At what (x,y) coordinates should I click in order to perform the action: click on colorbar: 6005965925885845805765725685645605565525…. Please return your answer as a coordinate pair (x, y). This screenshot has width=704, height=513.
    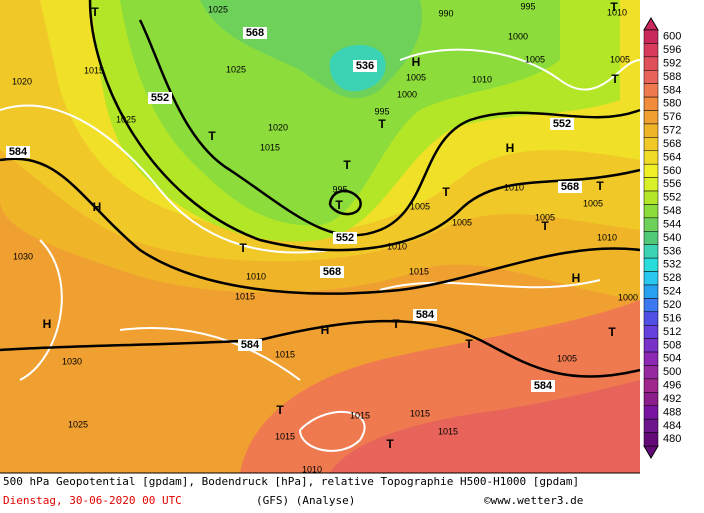
    Looking at the image, I should click on (662, 238).